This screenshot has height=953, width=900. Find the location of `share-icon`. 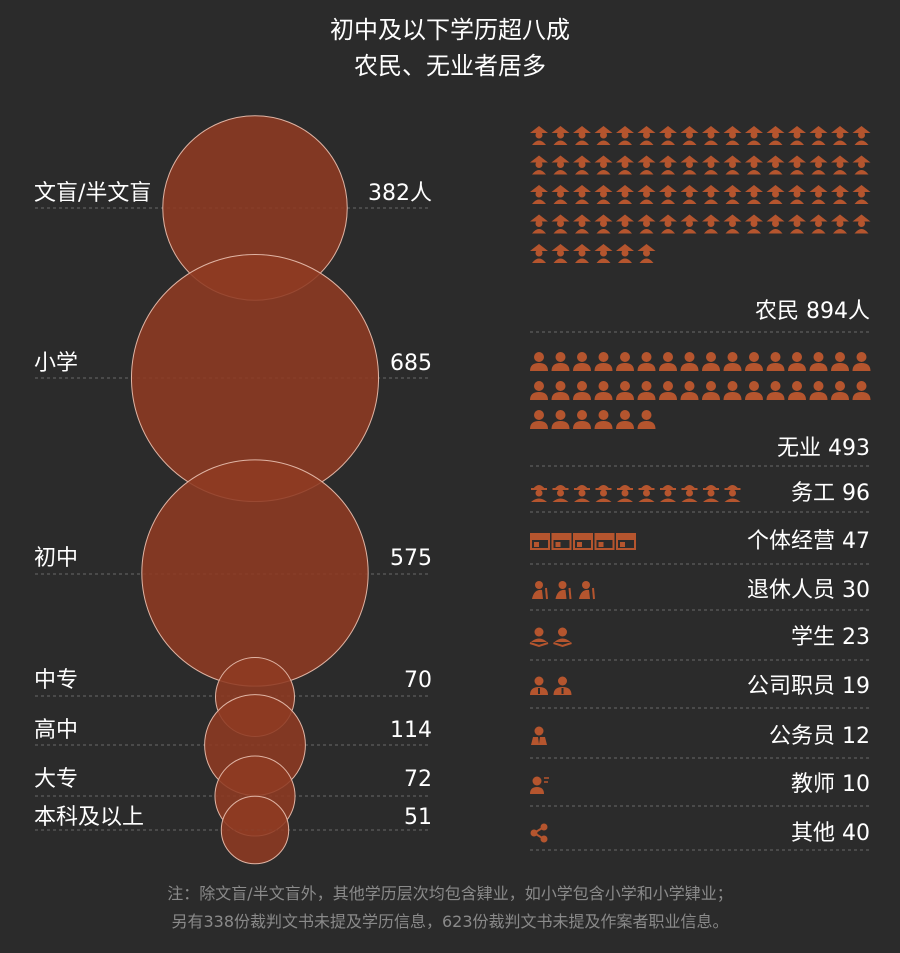

share-icon is located at coordinates (539, 833).